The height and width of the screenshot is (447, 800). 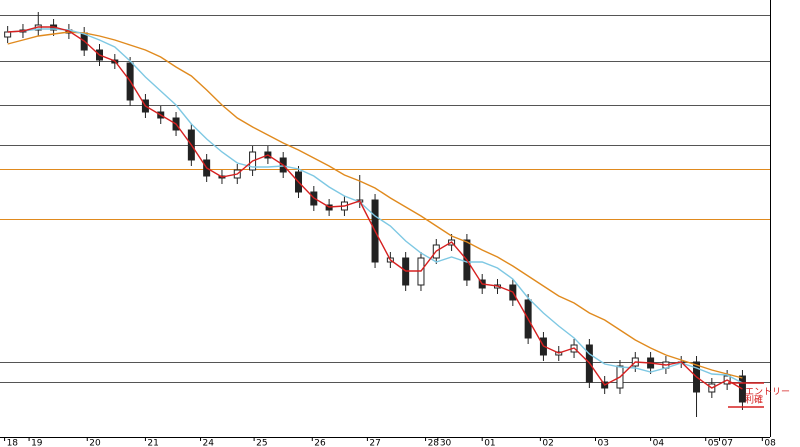 What do you see at coordinates (659, 443) in the screenshot?
I see `x-tick-label: 04` at bounding box center [659, 443].